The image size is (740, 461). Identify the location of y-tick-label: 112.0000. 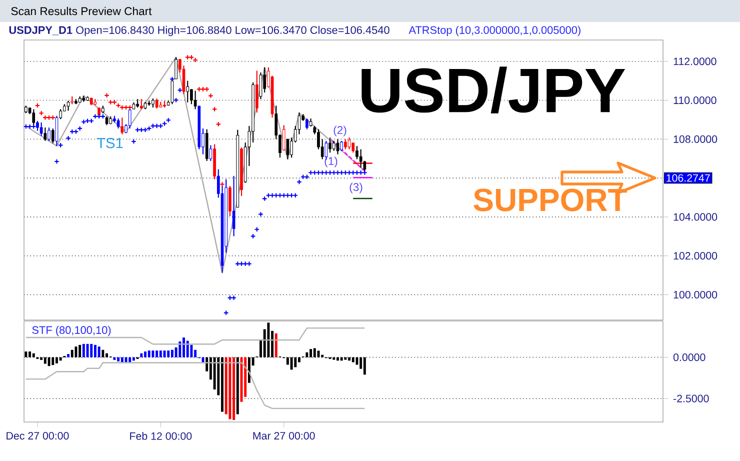
(695, 62).